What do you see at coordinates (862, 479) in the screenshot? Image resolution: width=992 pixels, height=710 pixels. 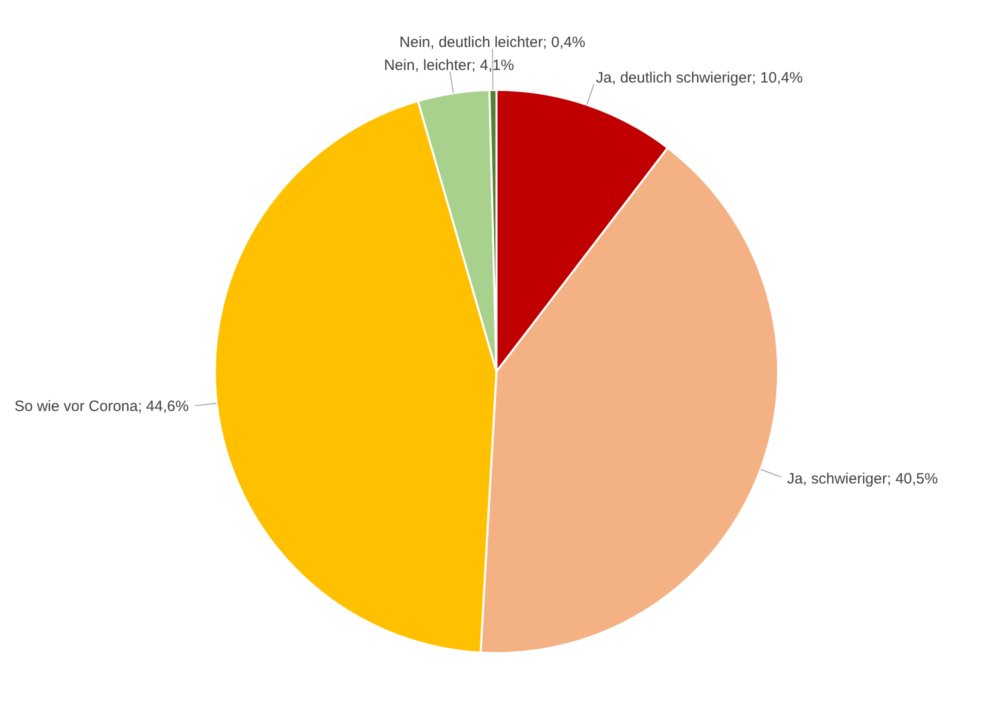 I see `slice-label: Ja, schwieriger; 40,5%` at bounding box center [862, 479].